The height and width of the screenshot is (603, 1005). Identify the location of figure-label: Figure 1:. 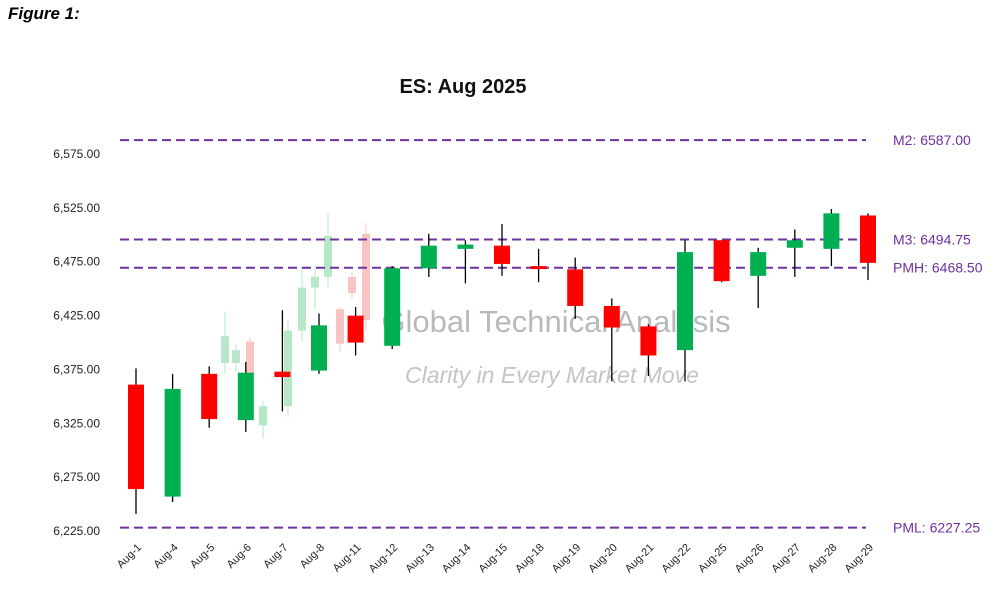
(44, 13).